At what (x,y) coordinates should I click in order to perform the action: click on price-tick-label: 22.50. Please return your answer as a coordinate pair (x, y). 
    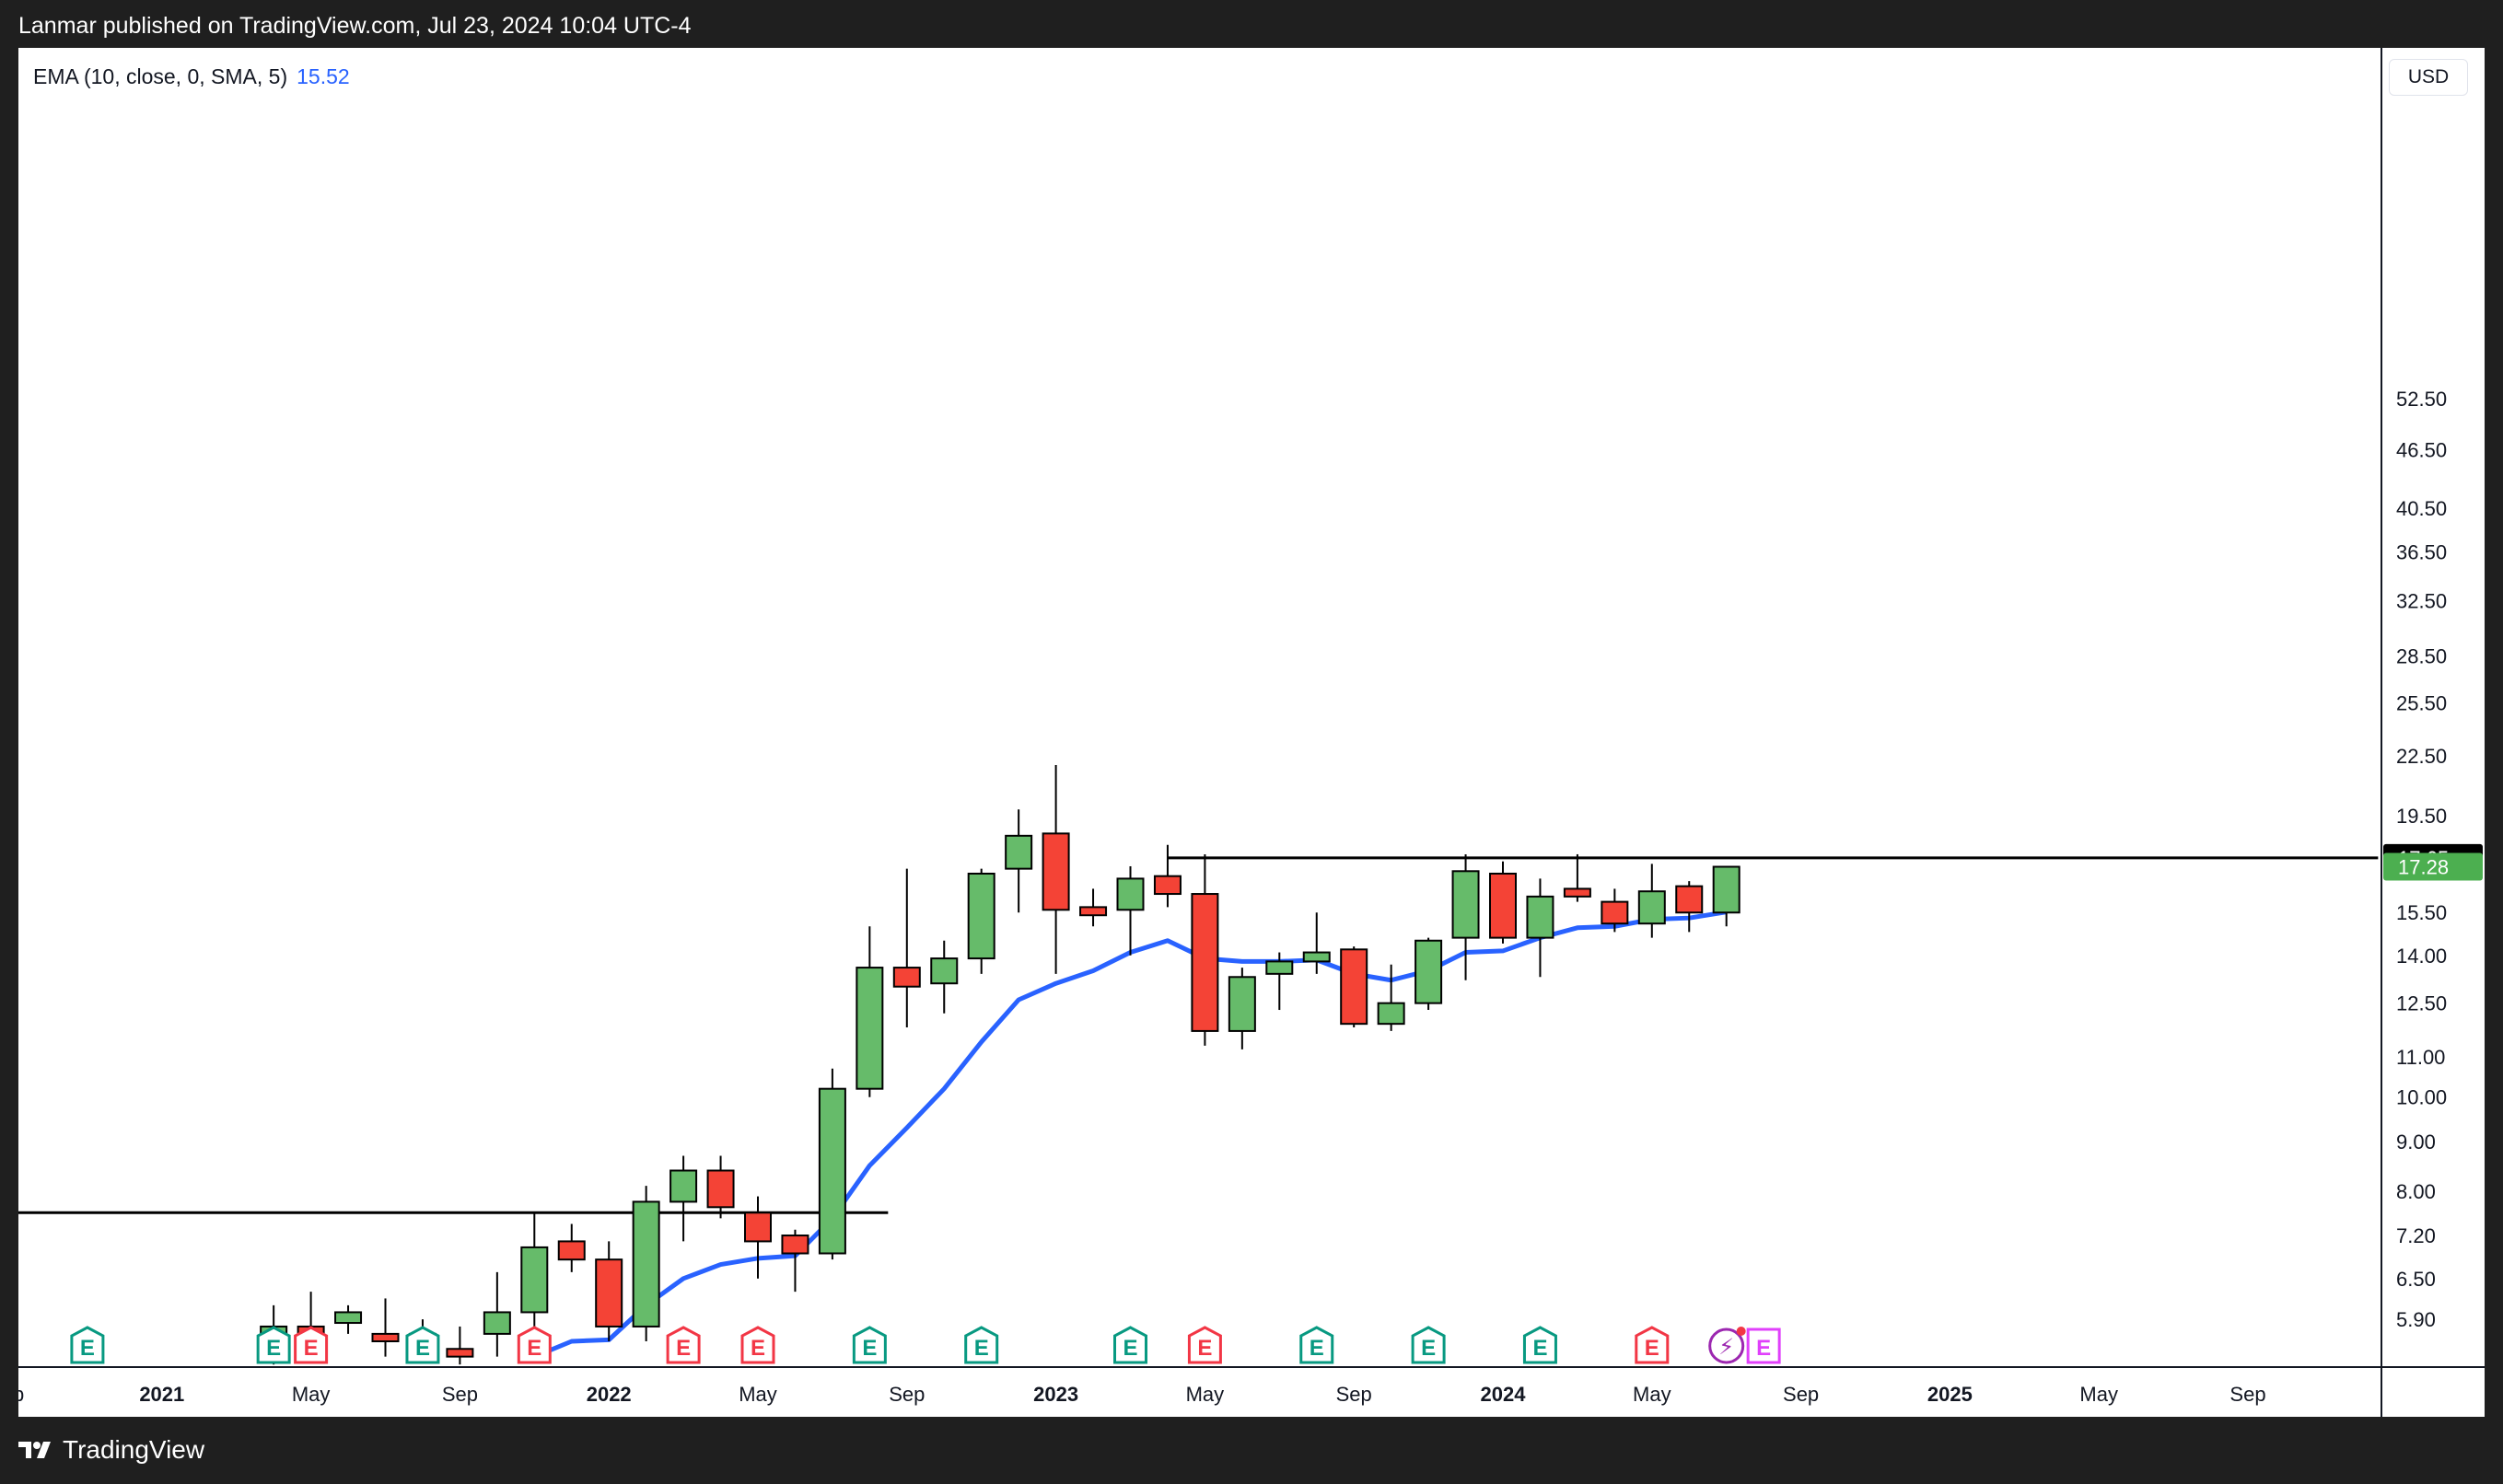
    Looking at the image, I should click on (2421, 756).